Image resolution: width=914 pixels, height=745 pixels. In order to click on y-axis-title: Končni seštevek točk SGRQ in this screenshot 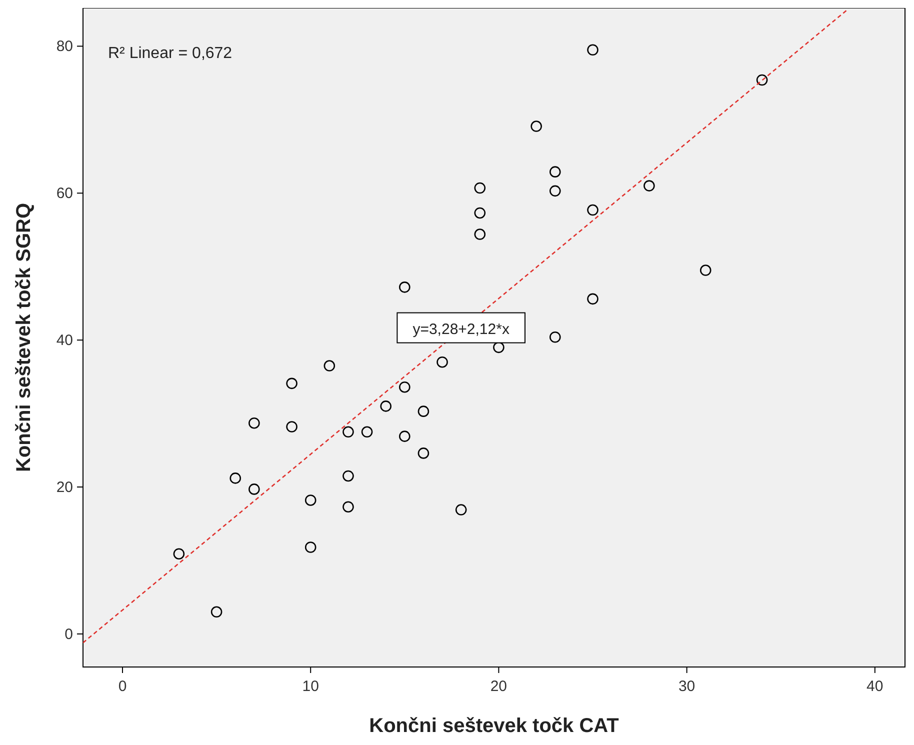, I will do `click(24, 337)`.